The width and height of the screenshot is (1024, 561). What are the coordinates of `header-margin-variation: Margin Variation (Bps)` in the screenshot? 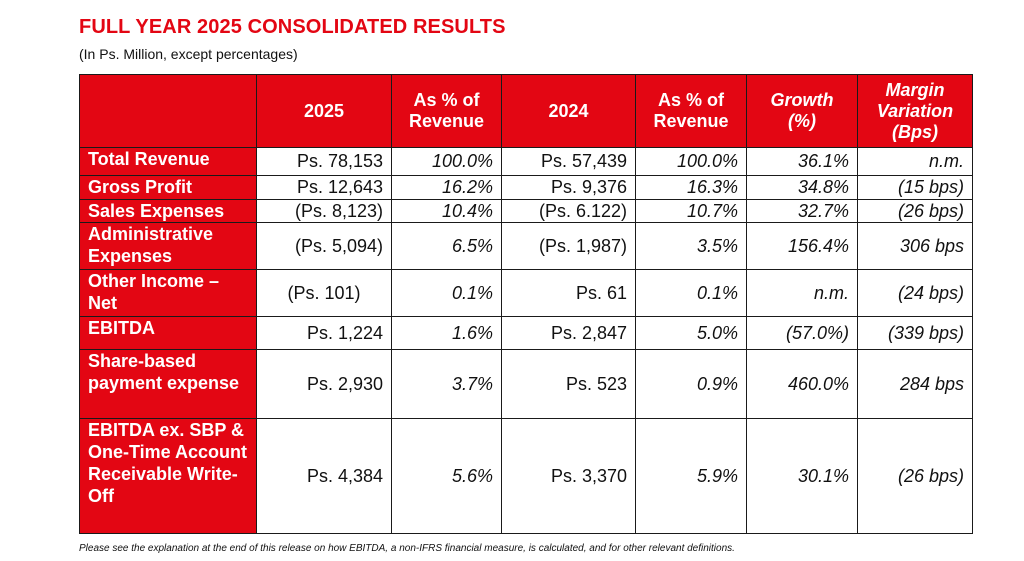 It's located at (915, 111).